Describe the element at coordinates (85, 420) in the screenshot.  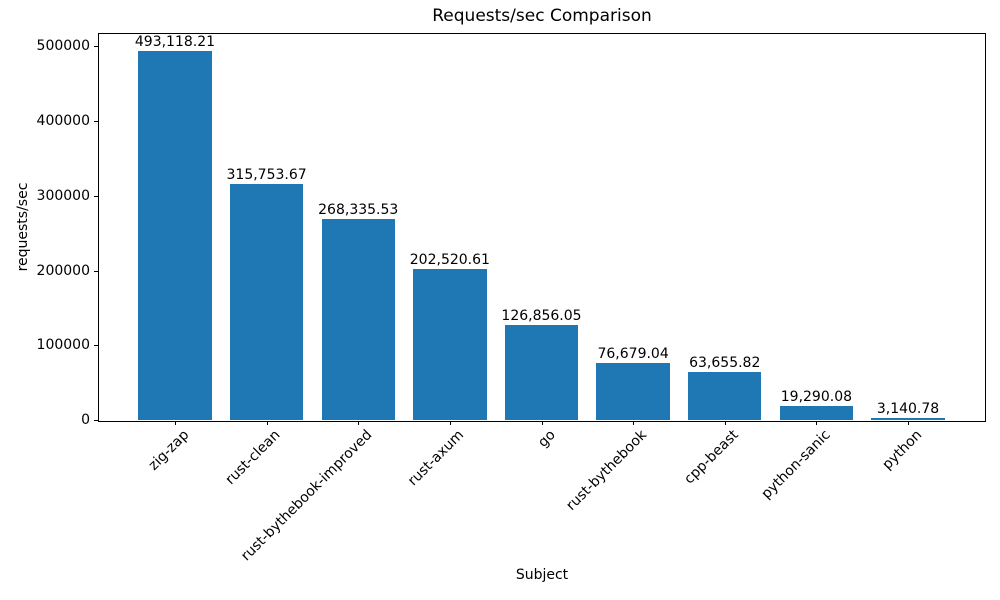
I see `y-tick-label: 0` at that location.